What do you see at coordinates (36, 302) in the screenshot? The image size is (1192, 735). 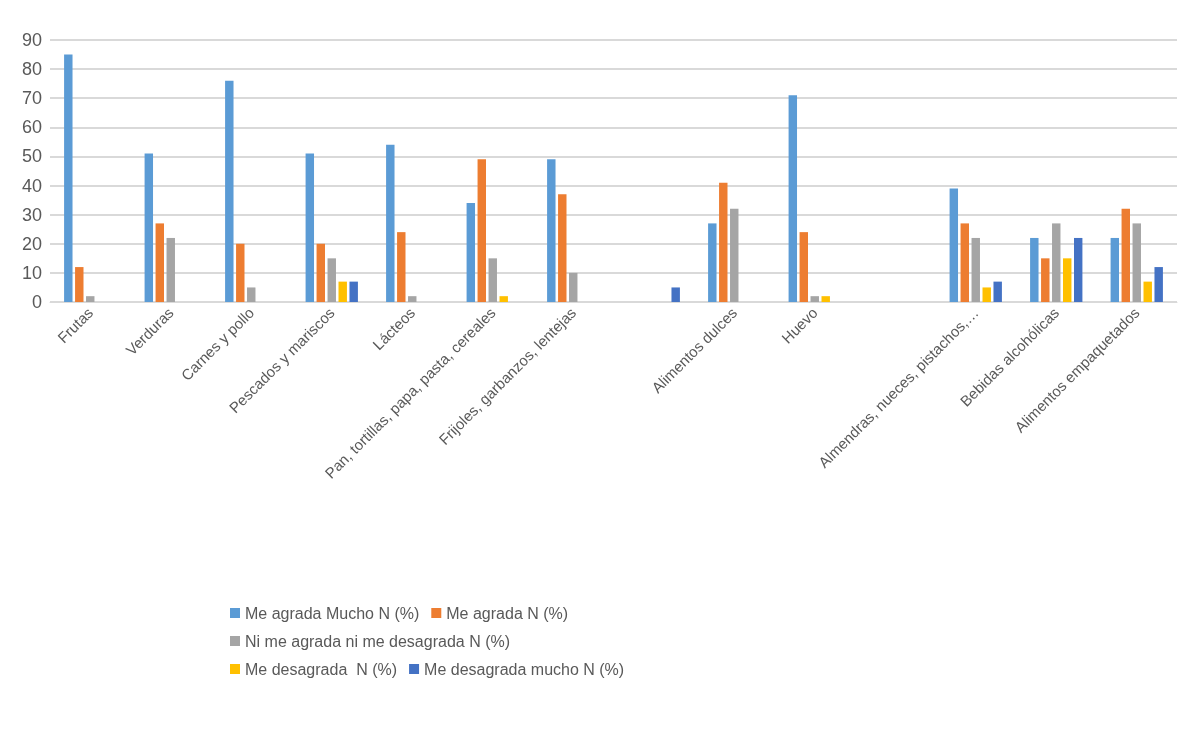 I see `y-tick-label: 0` at bounding box center [36, 302].